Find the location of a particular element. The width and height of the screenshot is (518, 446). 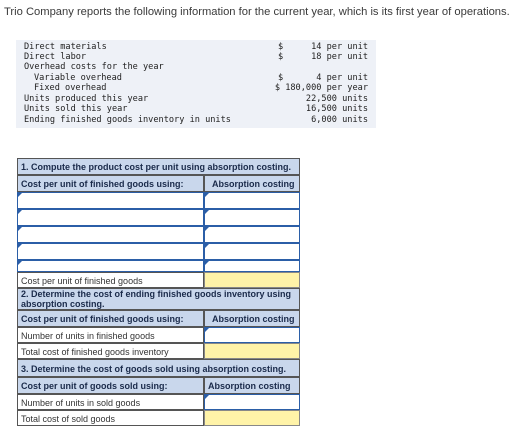

info-value: 22,500 units is located at coordinates (336, 99).